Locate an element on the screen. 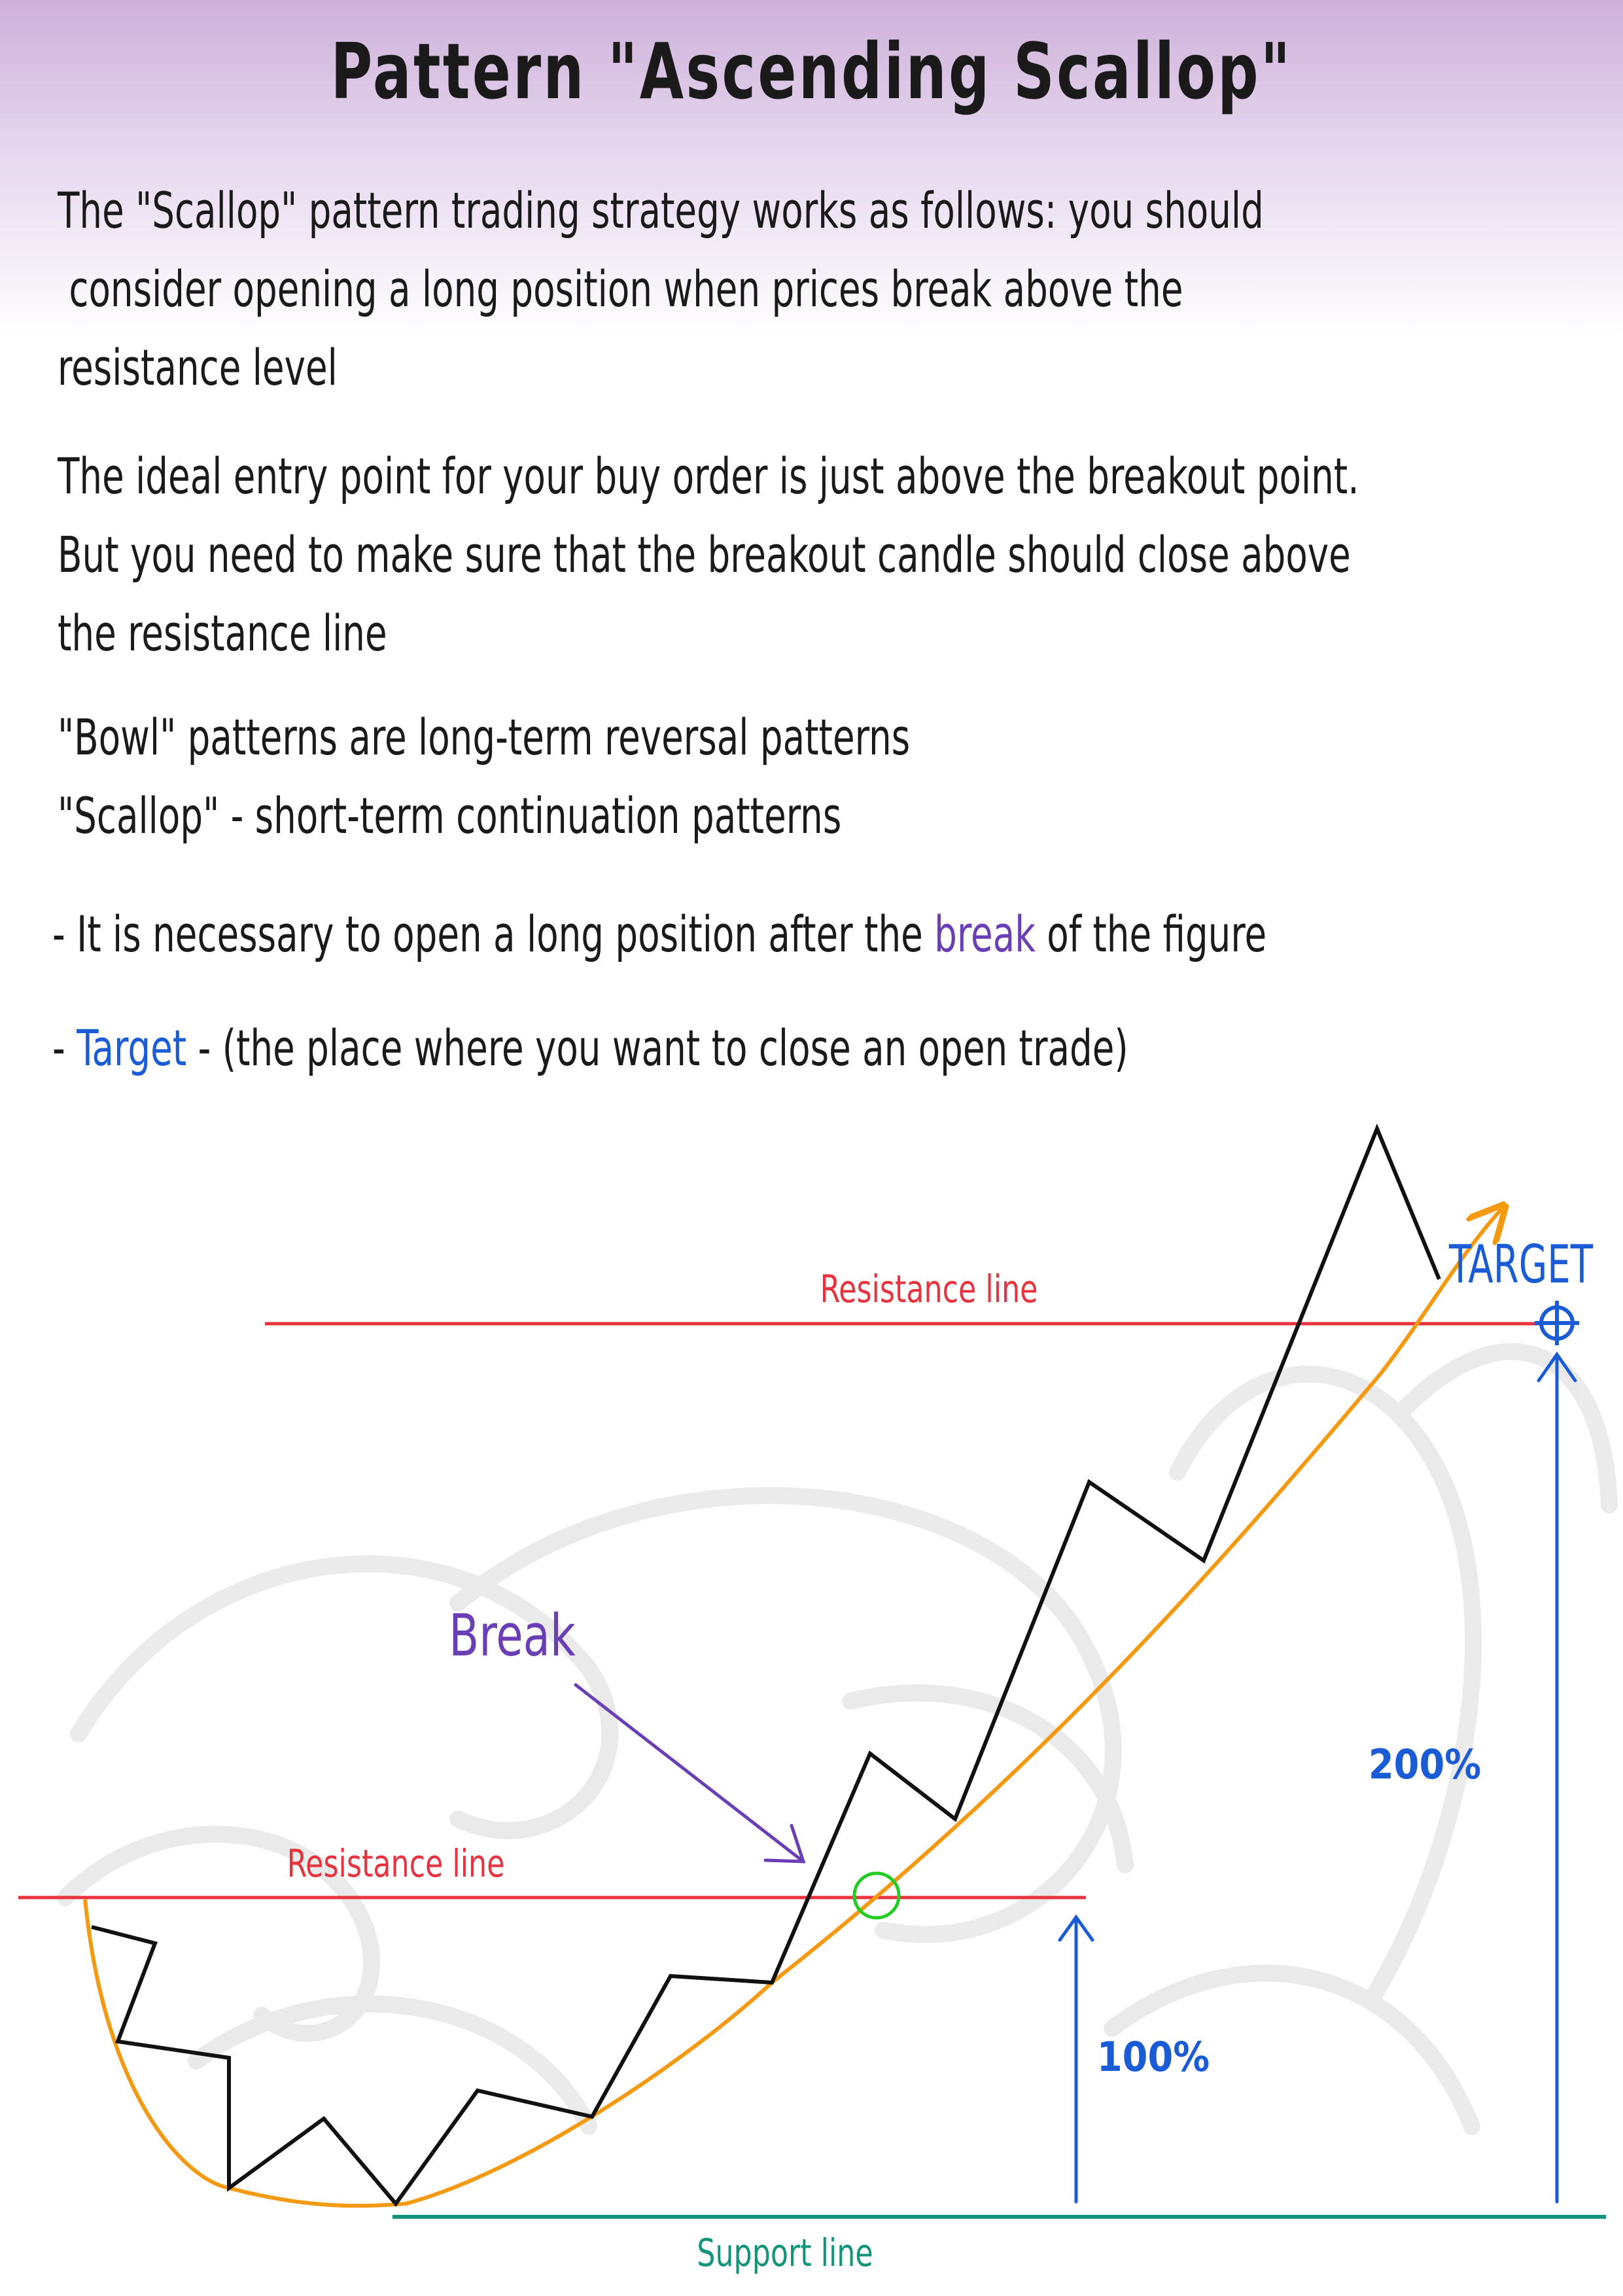 Image resolution: width=1623 pixels, height=2296 pixels. page-title: Pattern "Ascending Scallop" is located at coordinates (812, 71).